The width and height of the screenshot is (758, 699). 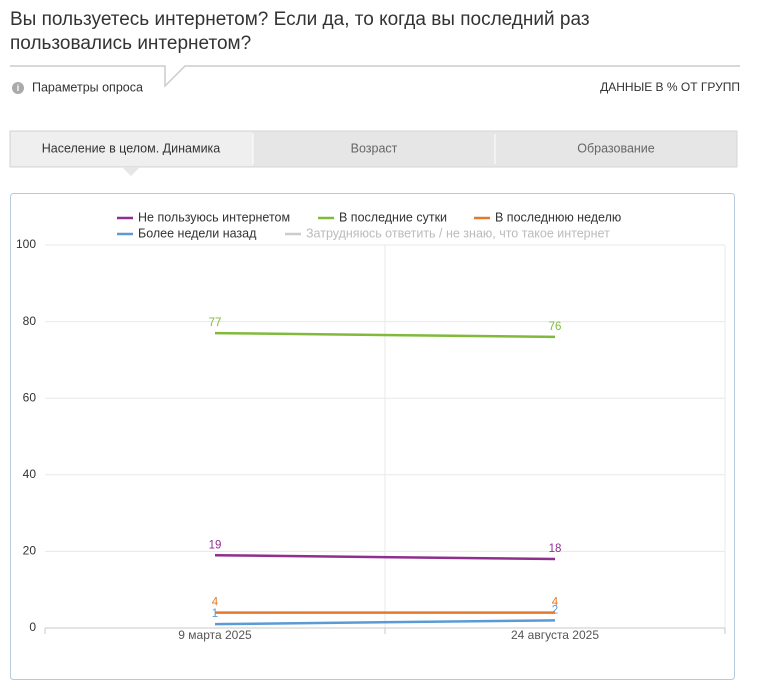 I want to click on tab-active, so click(x=132, y=149).